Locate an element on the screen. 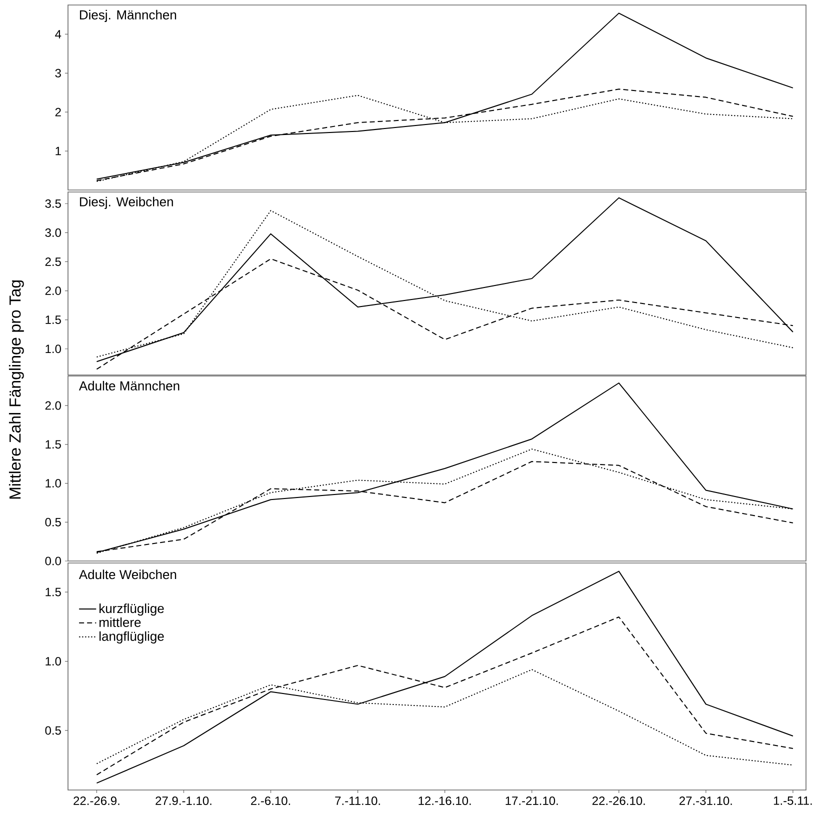 This screenshot has height=835, width=813. y-tick-label: 2.5 is located at coordinates (53, 261).